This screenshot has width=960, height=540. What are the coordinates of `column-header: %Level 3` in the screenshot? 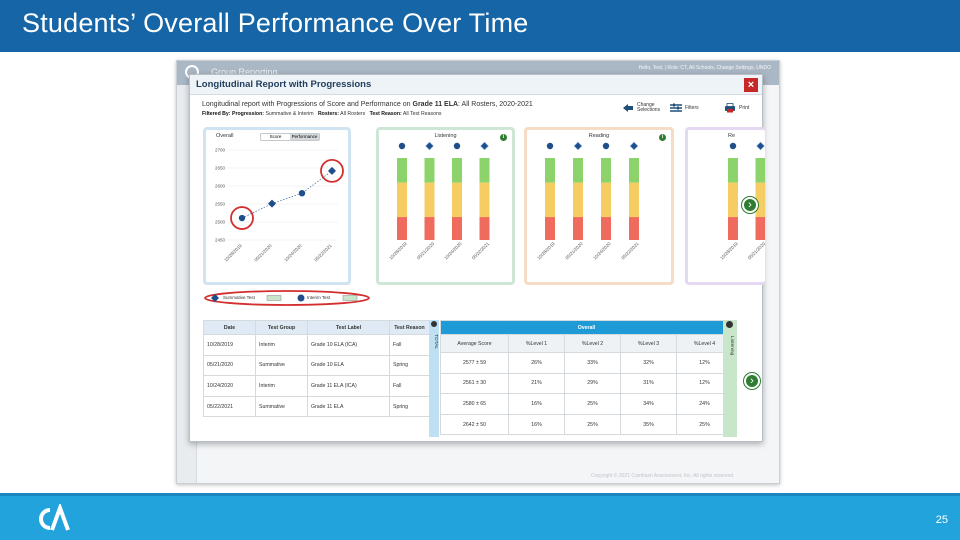 It's located at (648, 343).